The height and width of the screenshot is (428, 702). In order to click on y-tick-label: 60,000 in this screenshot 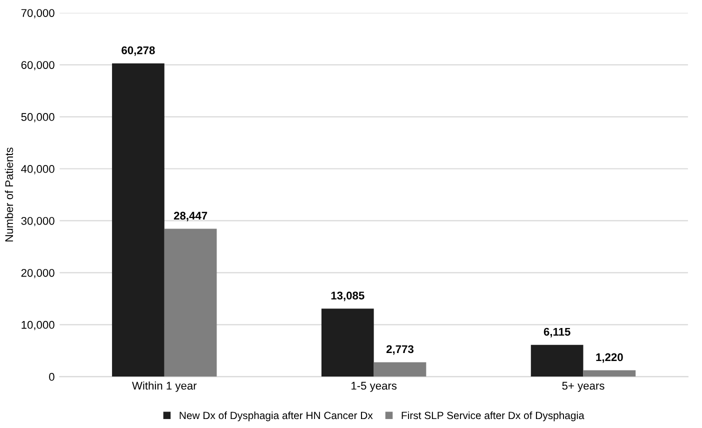, I will do `click(37, 65)`.